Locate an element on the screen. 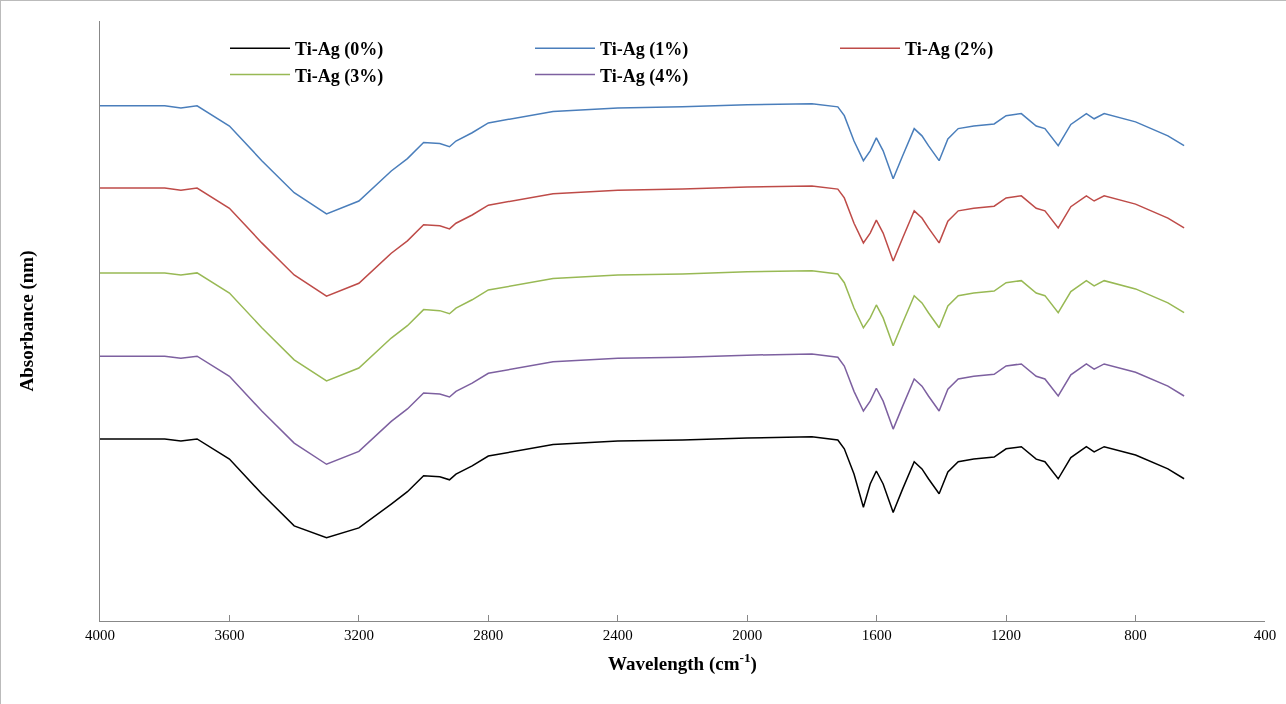 The height and width of the screenshot is (704, 1286). x-tick-label: 1600 is located at coordinates (876, 635).